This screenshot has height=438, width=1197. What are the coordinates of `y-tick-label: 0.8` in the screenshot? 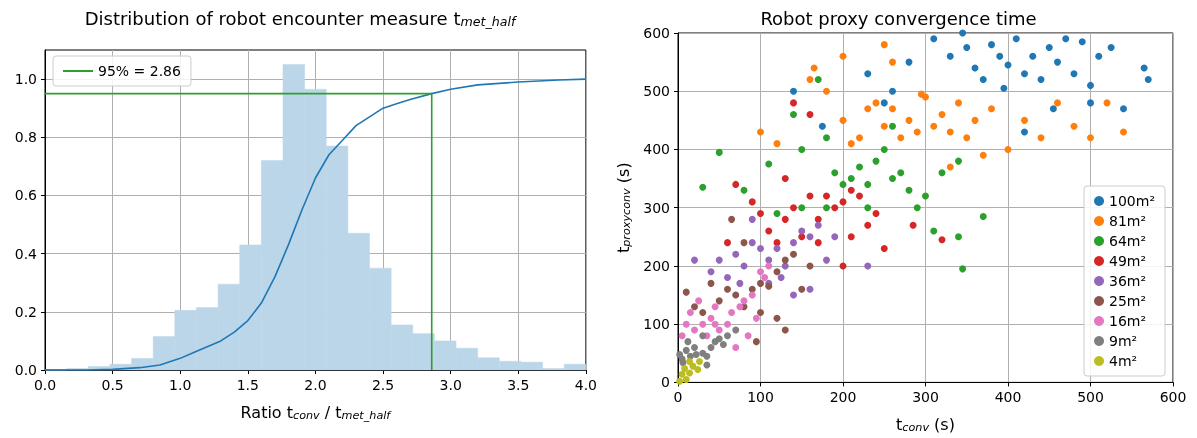 It's located at (25, 137).